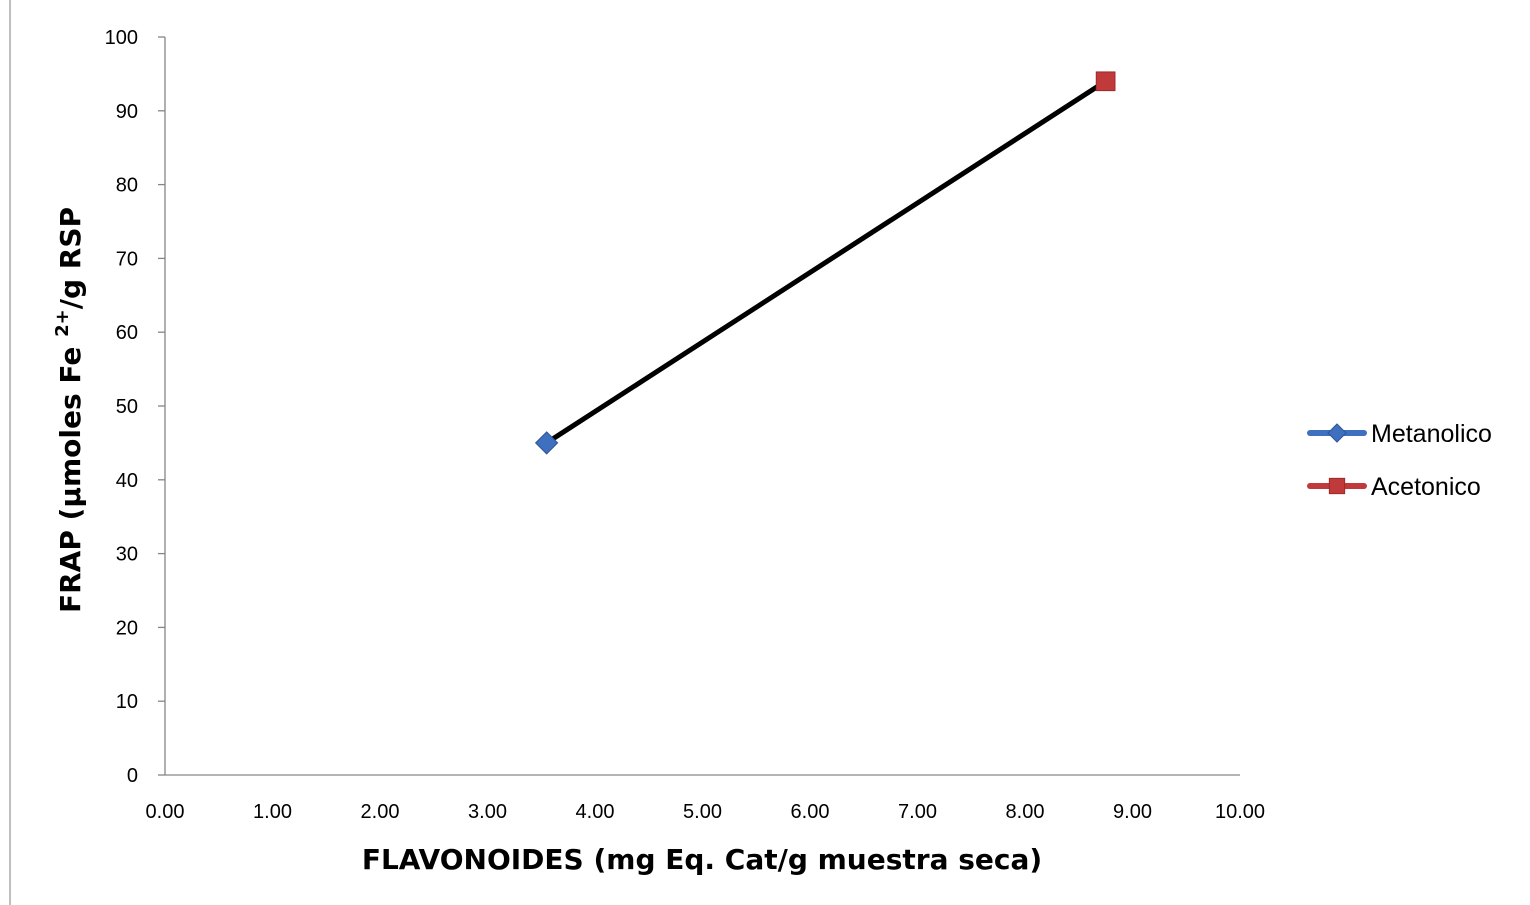 This screenshot has height=905, width=1530. What do you see at coordinates (1337, 486) in the screenshot?
I see `legend-marker-acetonico` at bounding box center [1337, 486].